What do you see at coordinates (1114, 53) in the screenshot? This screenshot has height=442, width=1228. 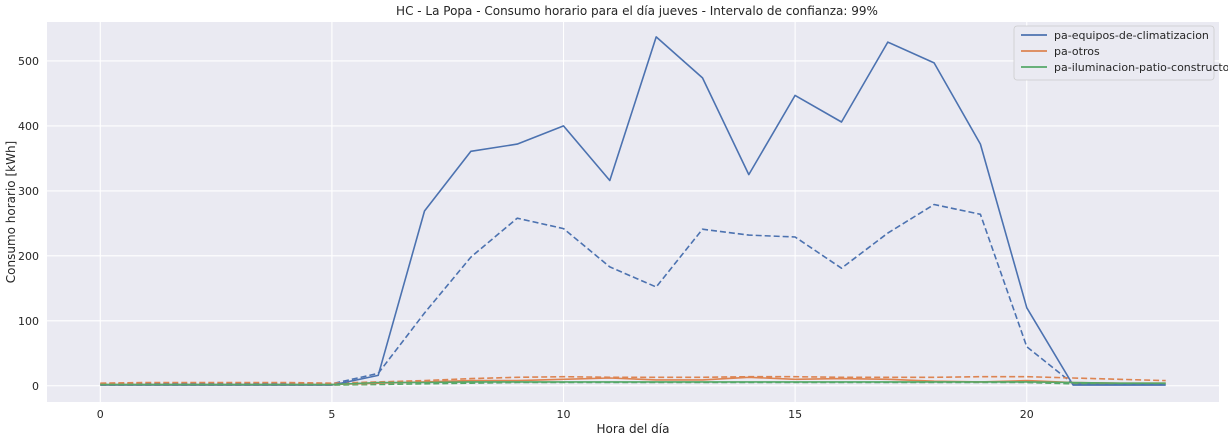 I see `legend-box` at bounding box center [1114, 53].